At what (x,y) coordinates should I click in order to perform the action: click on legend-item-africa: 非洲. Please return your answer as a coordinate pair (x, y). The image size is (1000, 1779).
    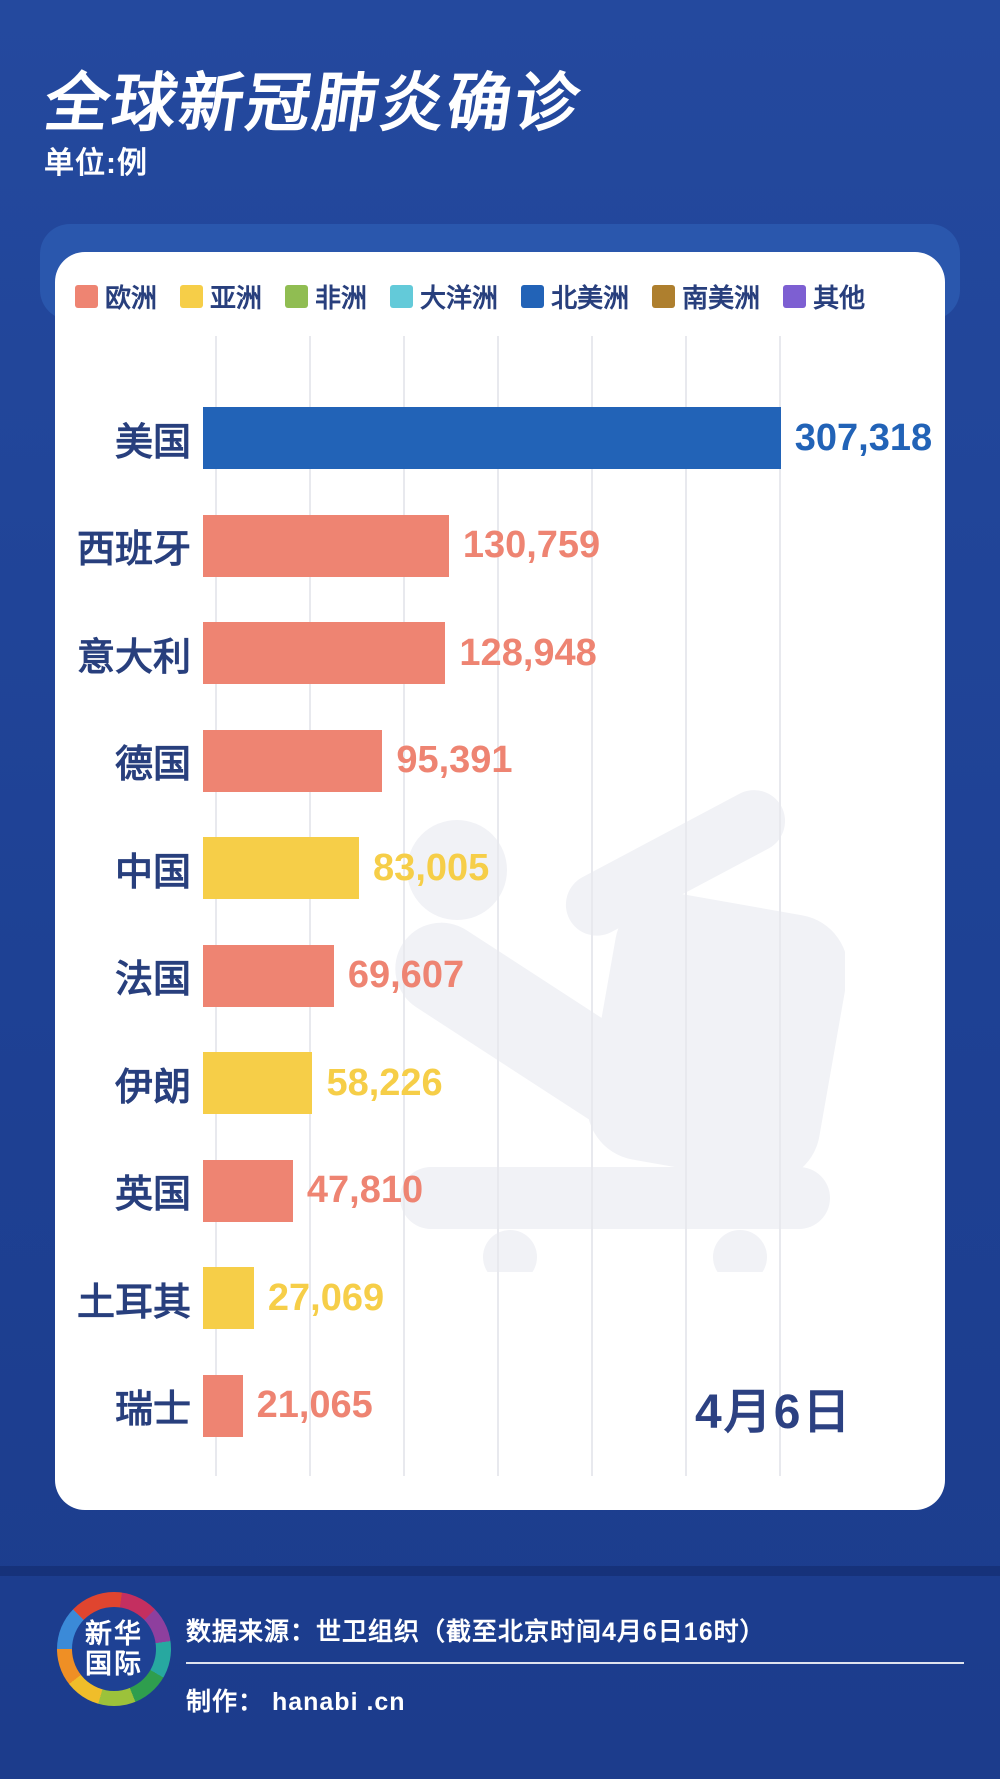
    Looking at the image, I should click on (326, 296).